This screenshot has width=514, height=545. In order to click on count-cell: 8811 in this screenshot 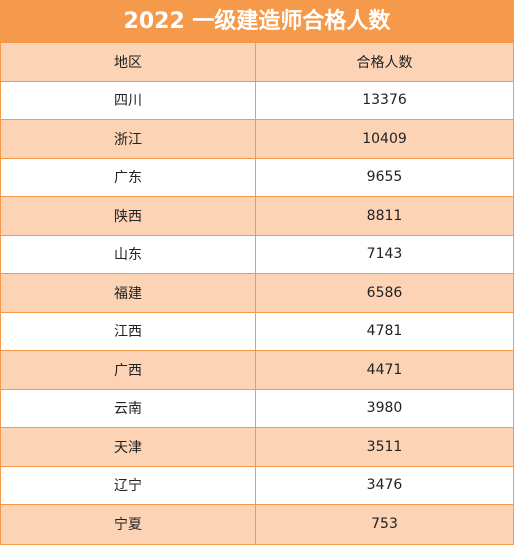, I will do `click(384, 215)`.